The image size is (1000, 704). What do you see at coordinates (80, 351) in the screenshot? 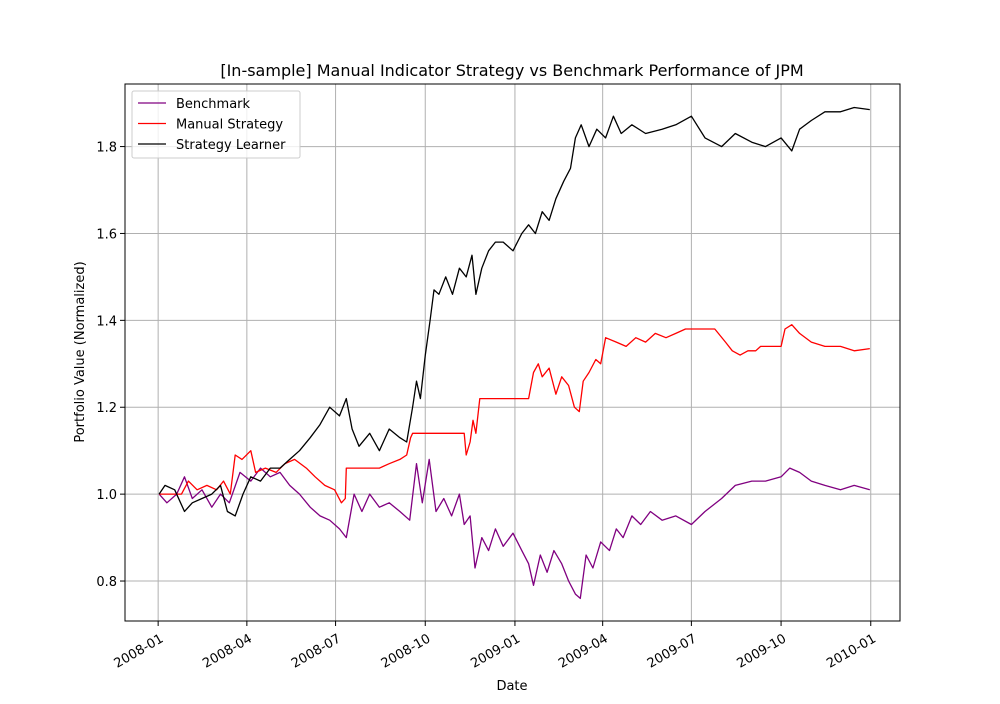
I see `y-axis-label: Portfolio Value (Normalized)` at bounding box center [80, 351].